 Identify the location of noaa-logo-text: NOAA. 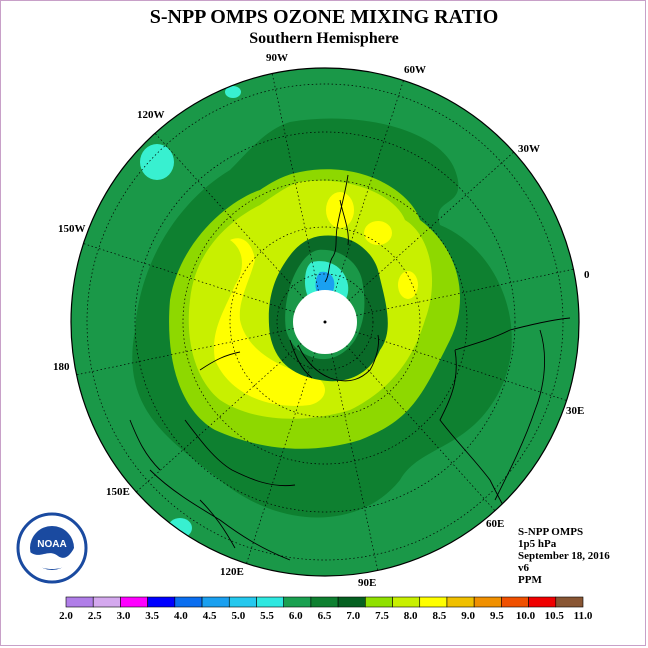
(51, 544).